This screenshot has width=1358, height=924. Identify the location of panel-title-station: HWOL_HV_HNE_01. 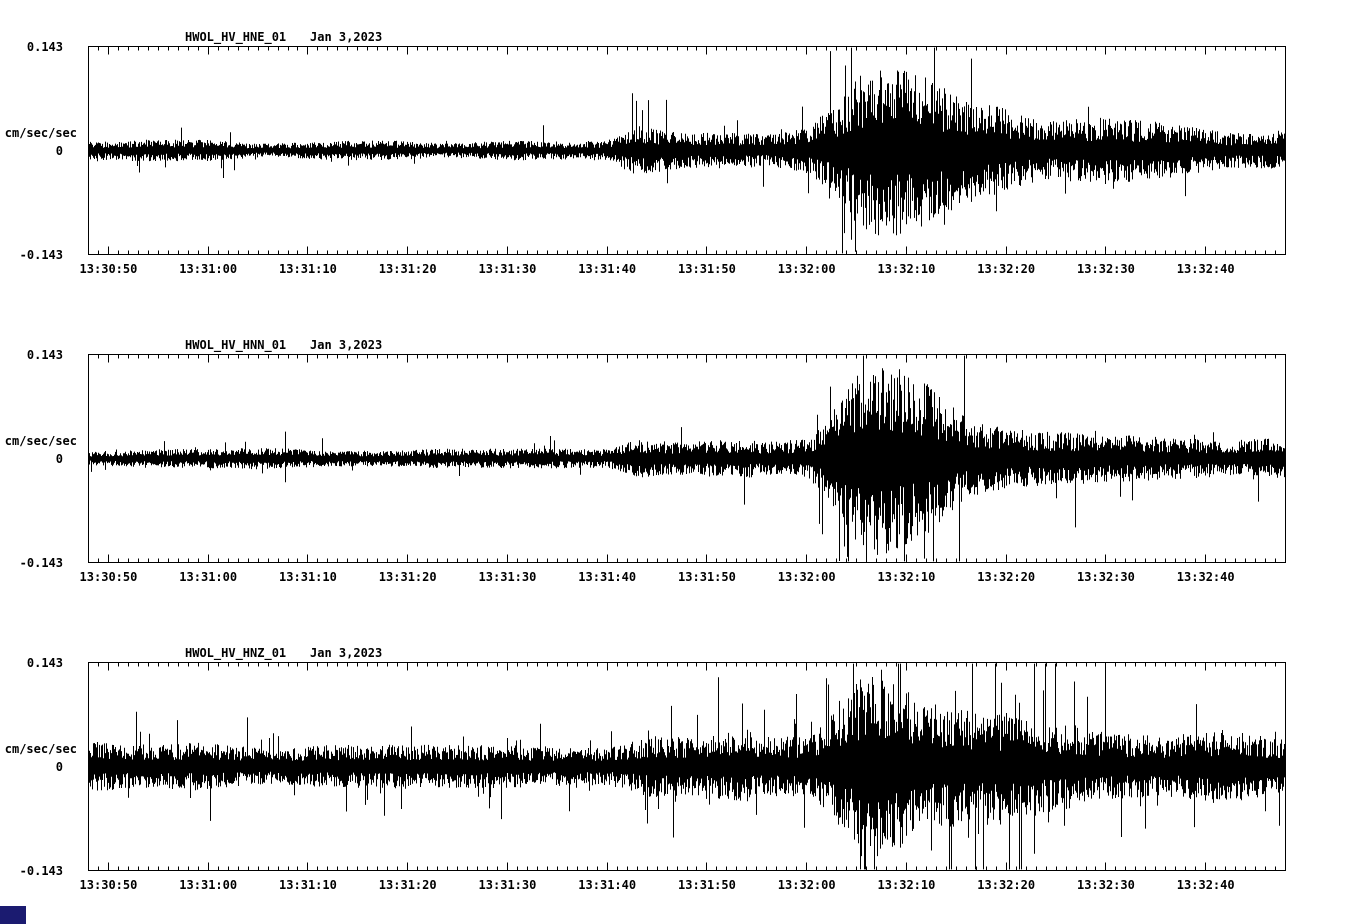
(235, 37).